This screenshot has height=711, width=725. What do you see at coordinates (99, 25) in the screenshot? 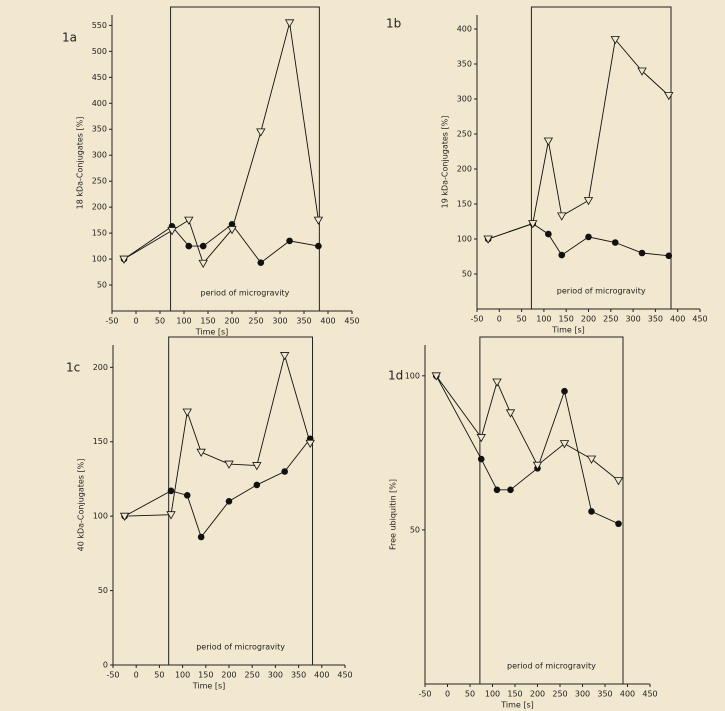
I see `y-tick-label: 550` at bounding box center [99, 25].